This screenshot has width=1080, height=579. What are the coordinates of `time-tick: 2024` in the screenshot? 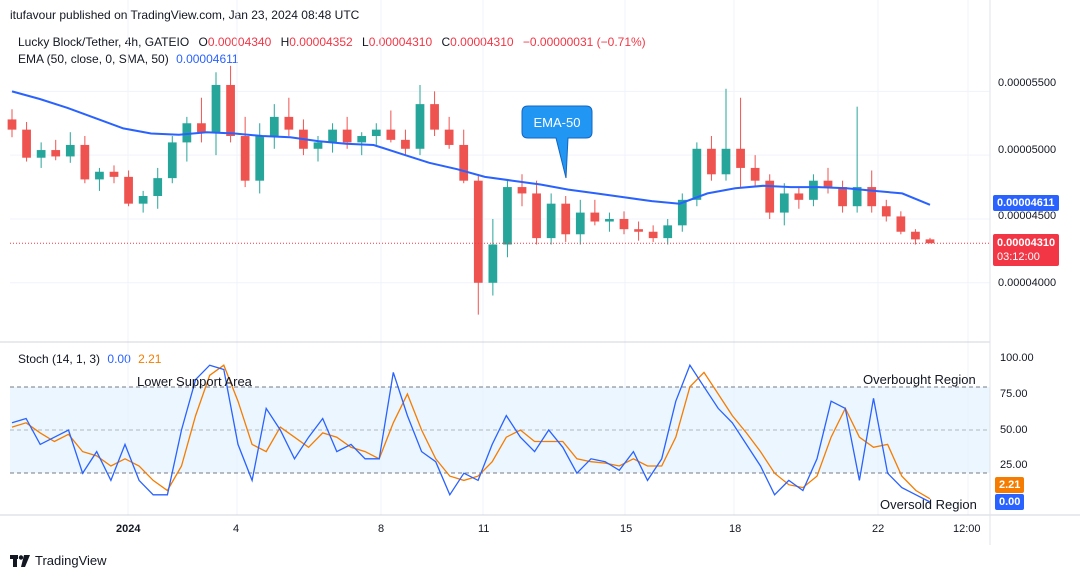 It's located at (128, 529).